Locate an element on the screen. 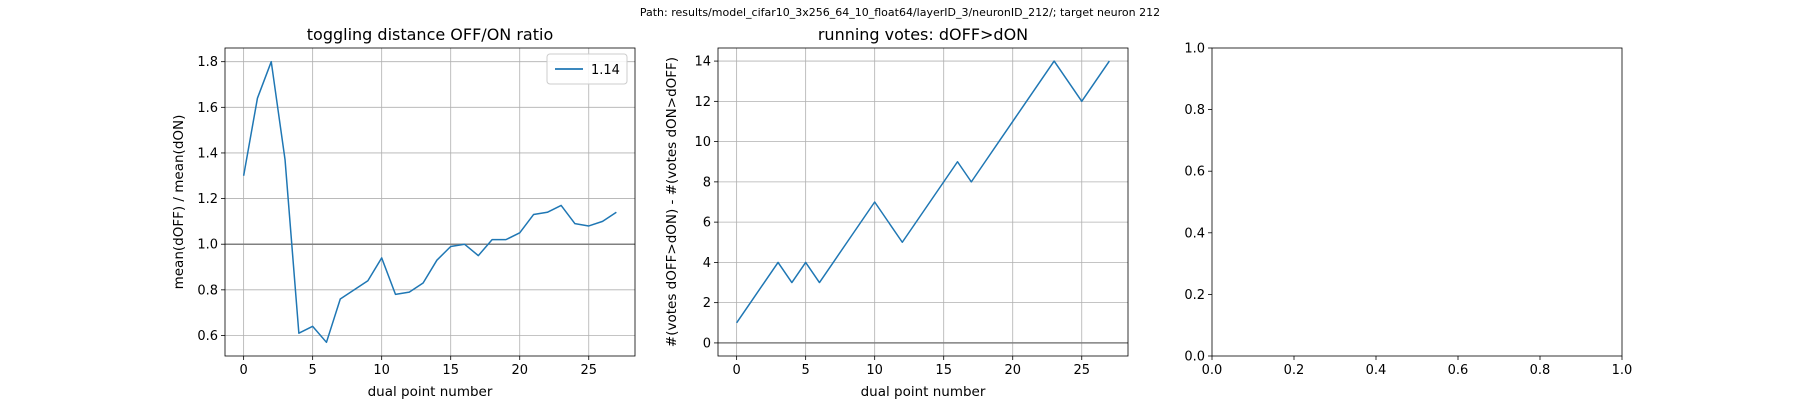  x-tick-label: 0.0 is located at coordinates (1212, 370).